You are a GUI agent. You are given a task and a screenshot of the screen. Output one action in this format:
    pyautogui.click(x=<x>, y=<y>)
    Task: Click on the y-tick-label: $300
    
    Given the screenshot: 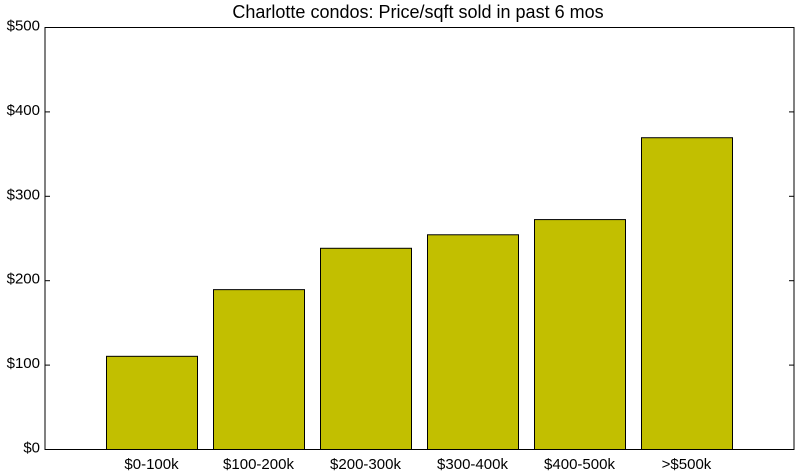 What is the action you would take?
    pyautogui.click(x=23, y=194)
    